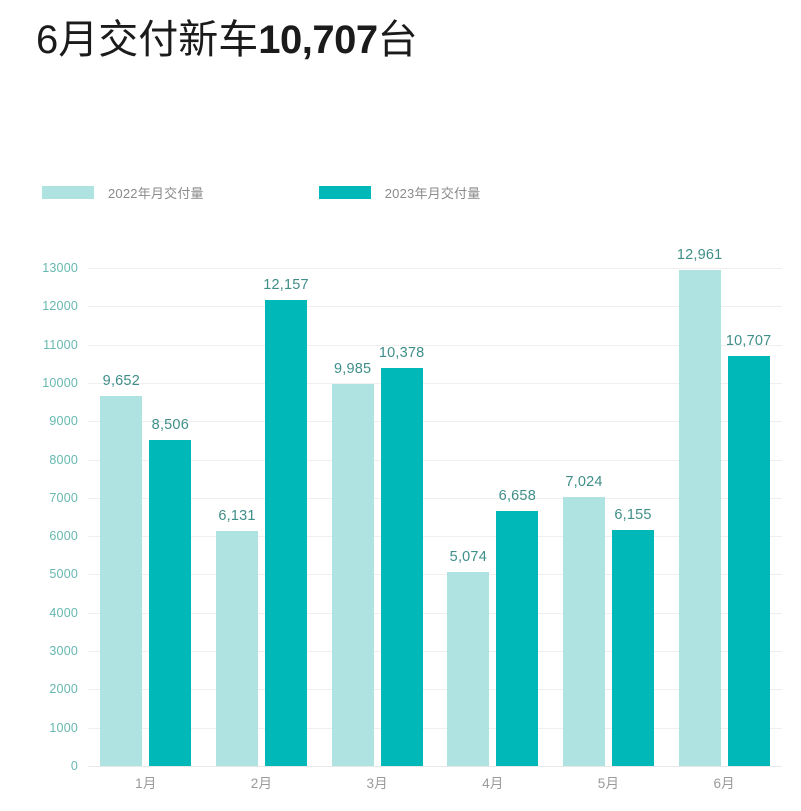  I want to click on bar-value-label: 9,652, so click(121, 381).